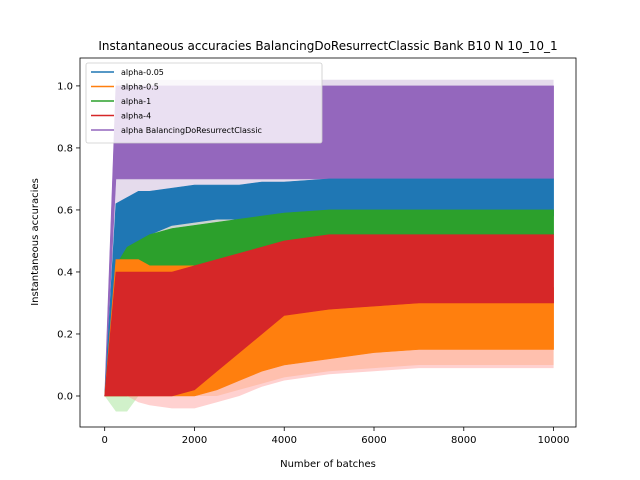 The image size is (640, 480). What do you see at coordinates (65, 334) in the screenshot?
I see `y-tick-label: 0.2` at bounding box center [65, 334].